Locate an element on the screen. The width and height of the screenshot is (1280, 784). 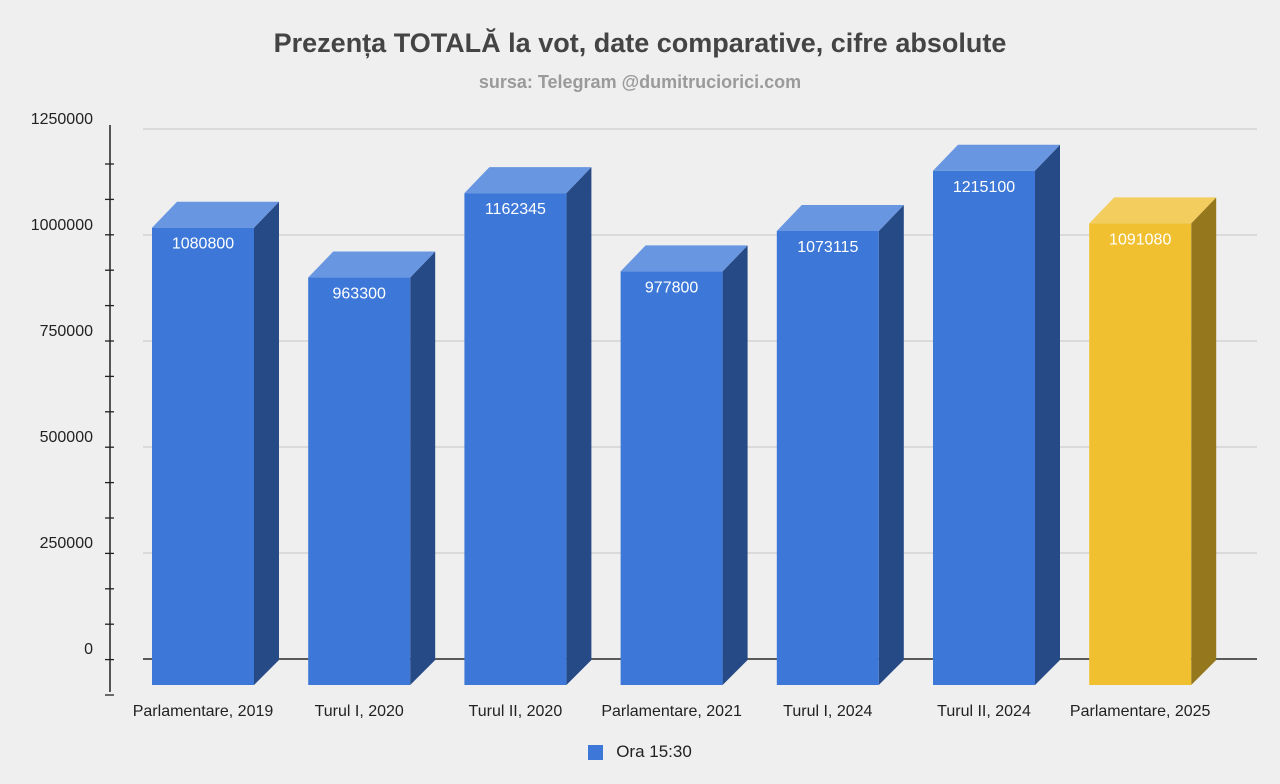
y-tick-label: 250000 is located at coordinates (66, 543).